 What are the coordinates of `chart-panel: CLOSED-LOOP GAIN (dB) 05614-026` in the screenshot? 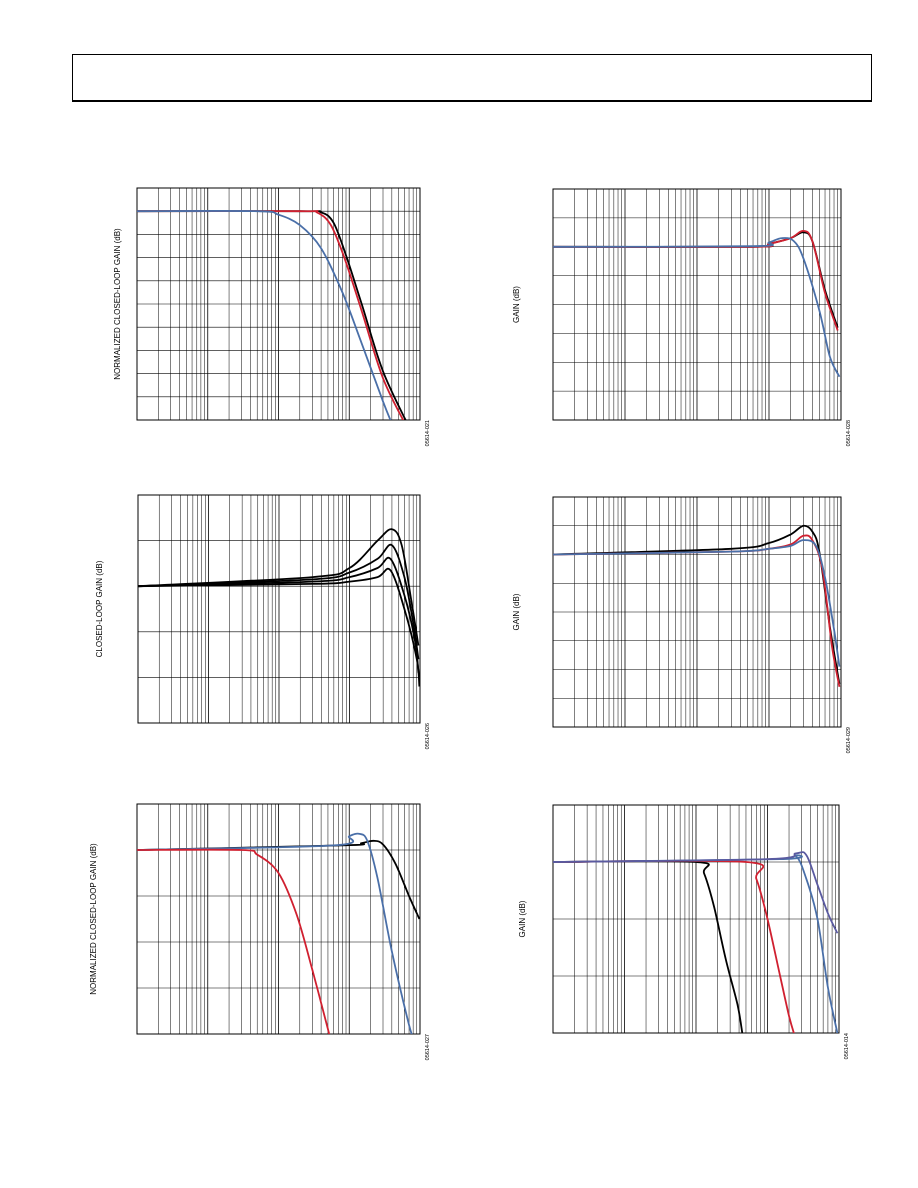 It's located at (260, 618).